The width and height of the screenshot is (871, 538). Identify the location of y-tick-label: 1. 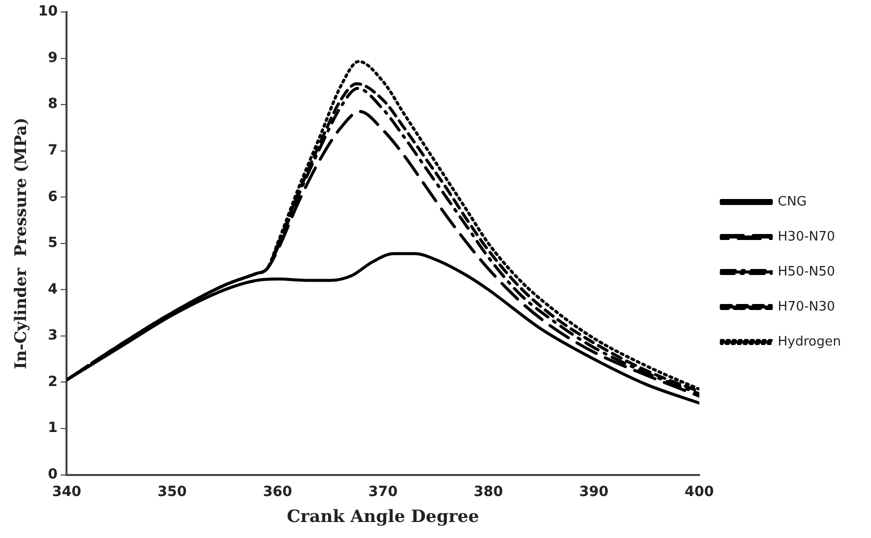
(53, 428).